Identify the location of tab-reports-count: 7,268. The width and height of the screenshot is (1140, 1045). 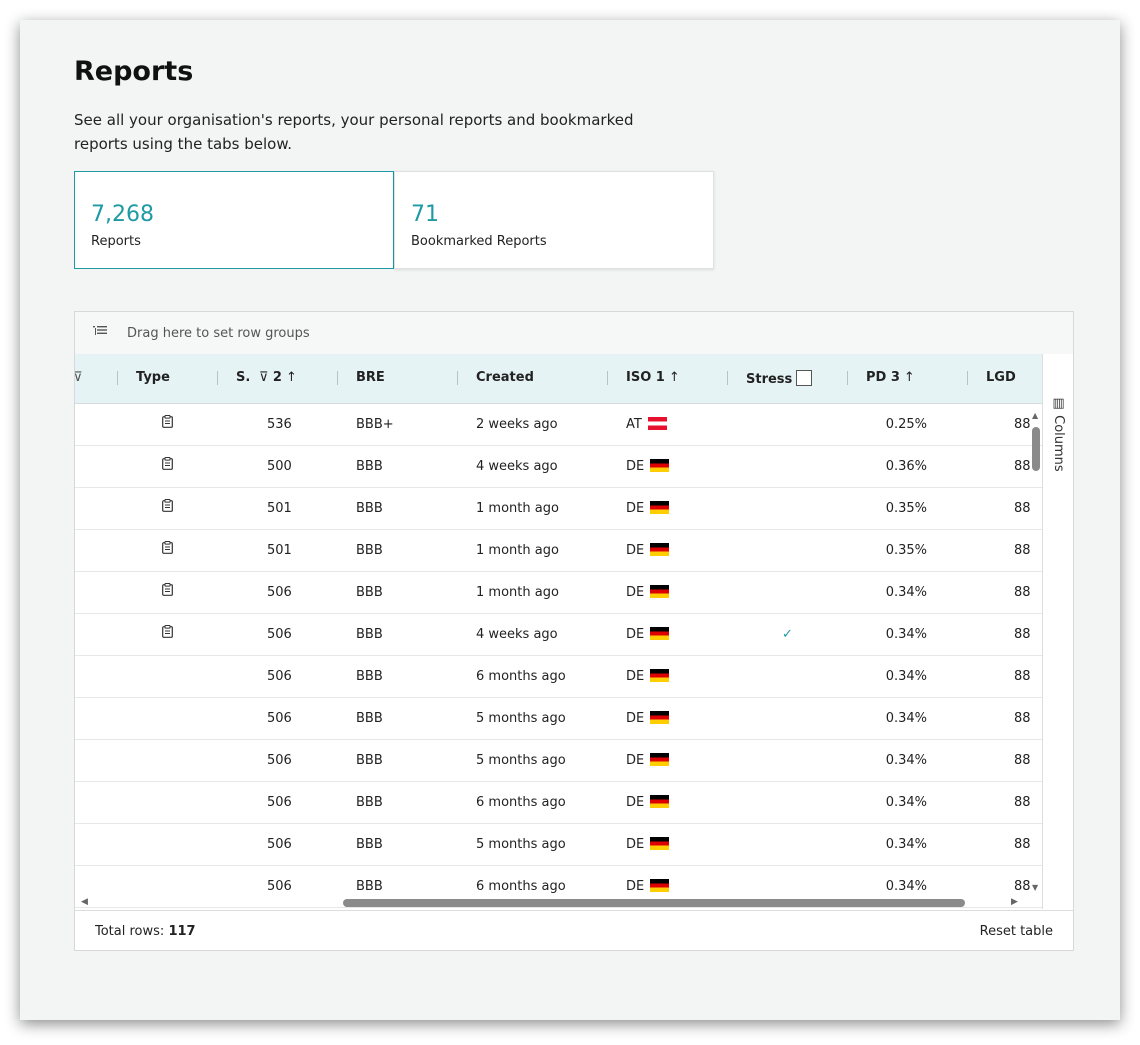
(122, 214).